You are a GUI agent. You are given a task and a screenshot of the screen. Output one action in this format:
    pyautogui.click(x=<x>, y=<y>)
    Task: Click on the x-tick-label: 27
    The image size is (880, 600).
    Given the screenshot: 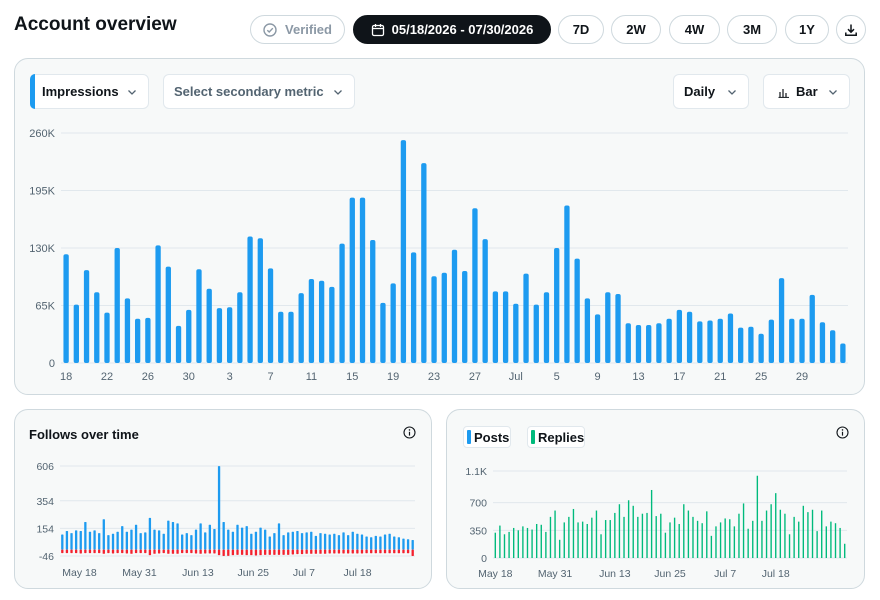 What is the action you would take?
    pyautogui.click(x=475, y=377)
    